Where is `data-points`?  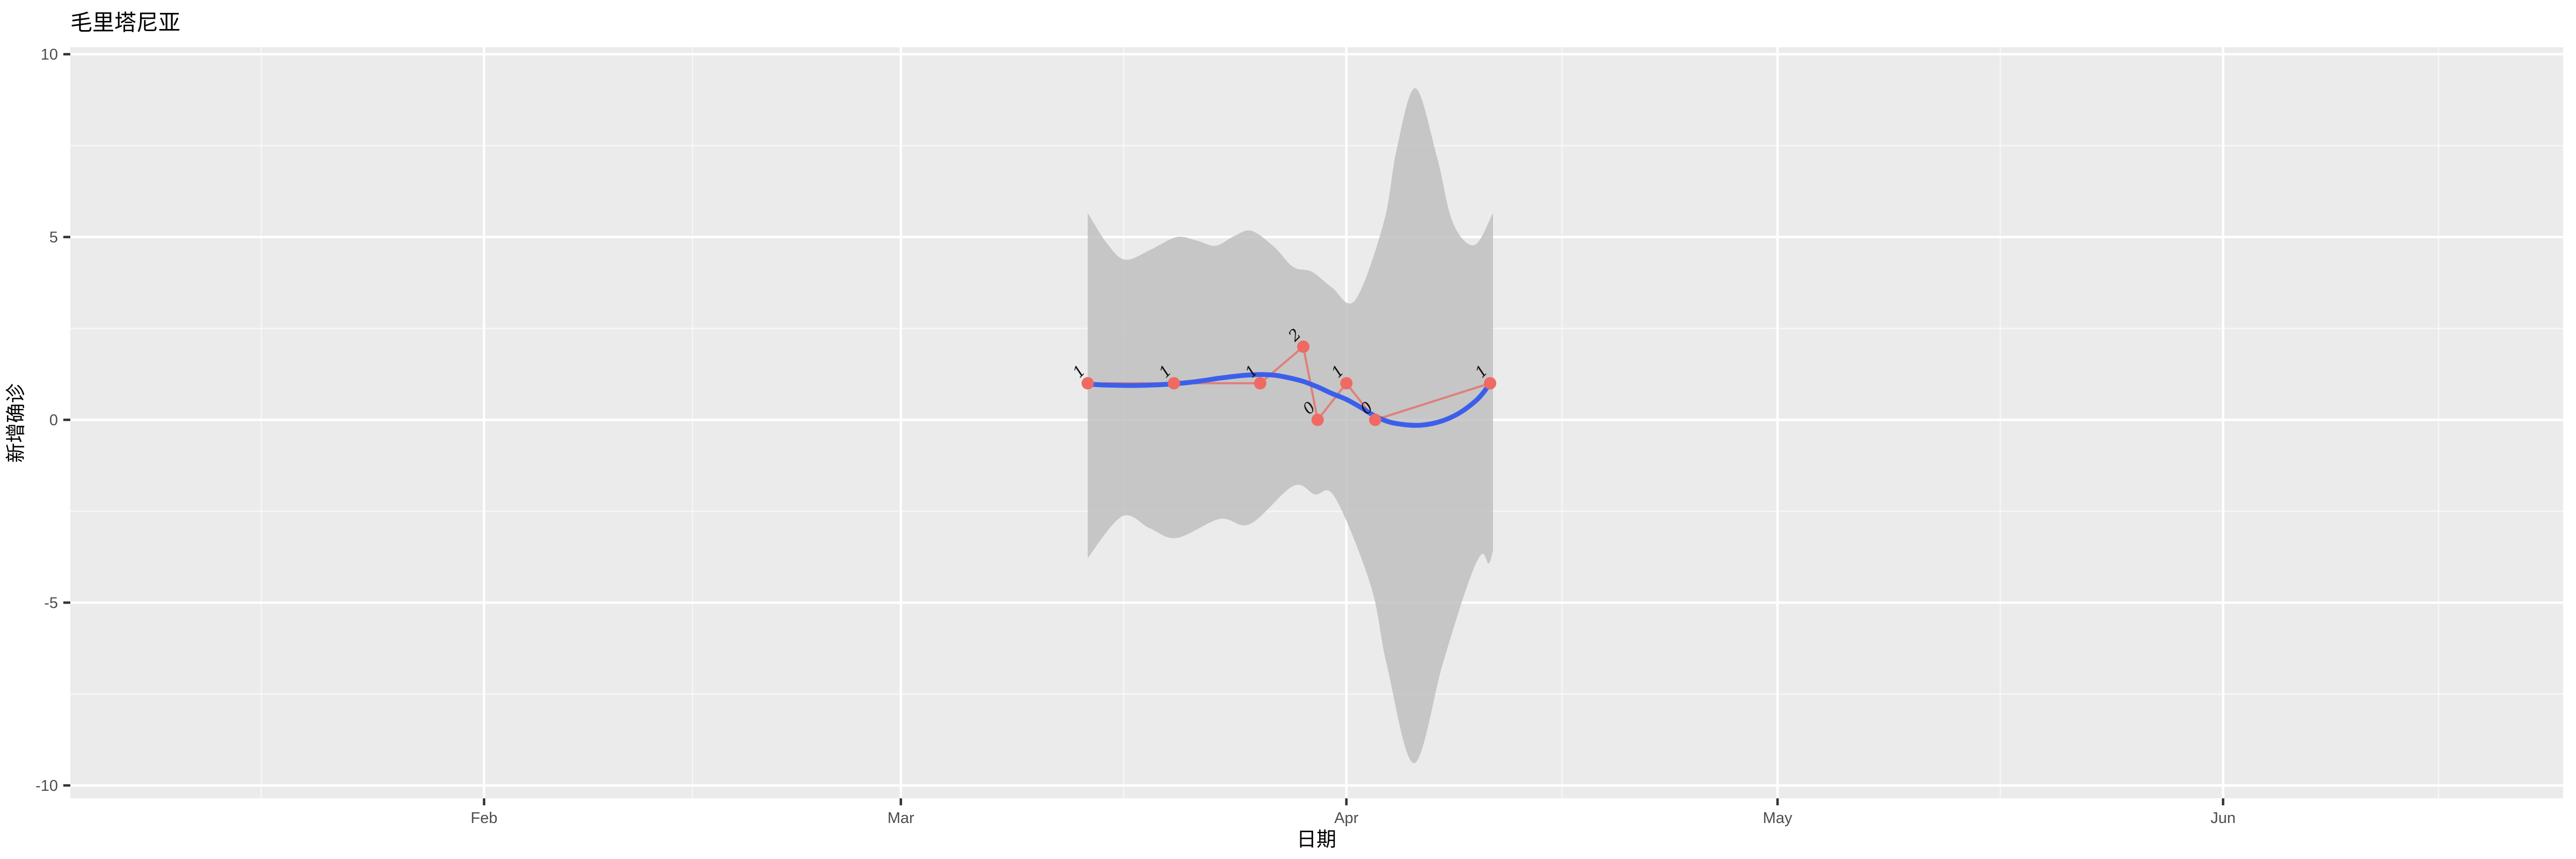
data-points is located at coordinates (1289, 383).